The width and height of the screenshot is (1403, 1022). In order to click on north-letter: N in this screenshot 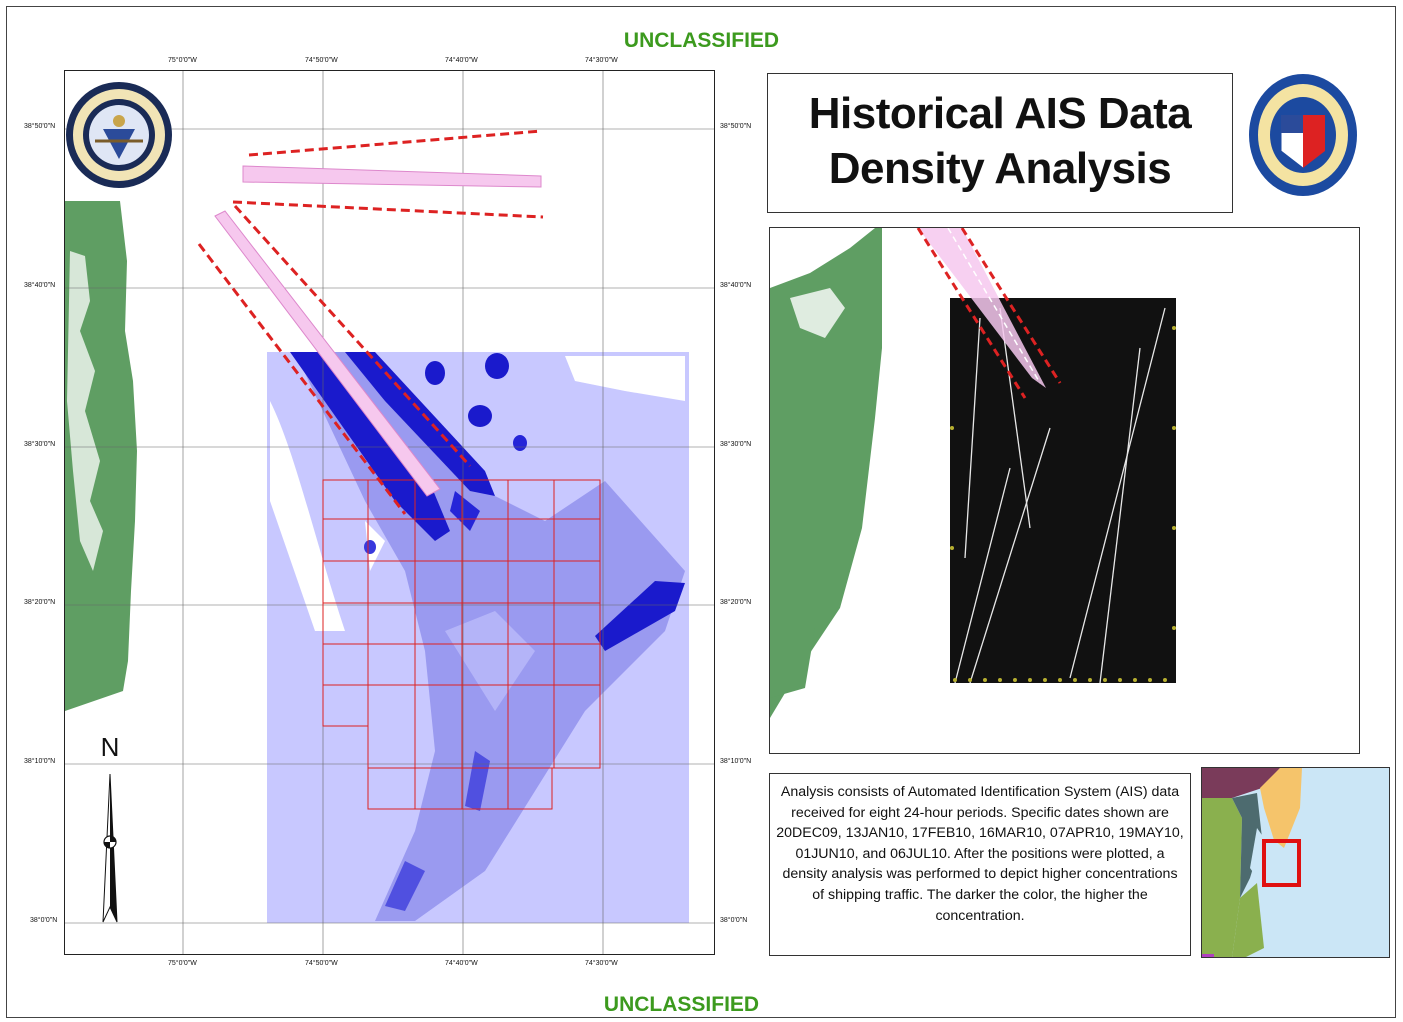, I will do `click(110, 747)`.